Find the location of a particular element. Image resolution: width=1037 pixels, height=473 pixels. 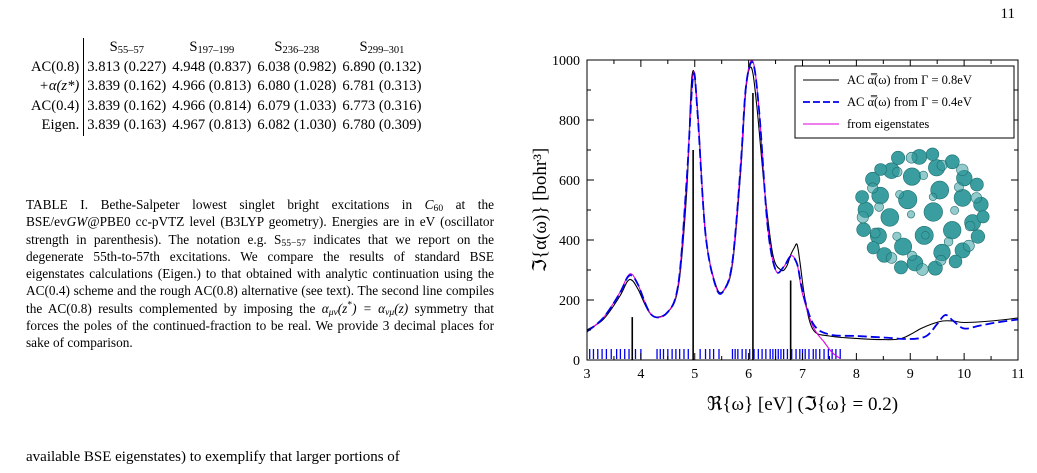

table-cell: 6.038 (0.982) is located at coordinates (297, 66).